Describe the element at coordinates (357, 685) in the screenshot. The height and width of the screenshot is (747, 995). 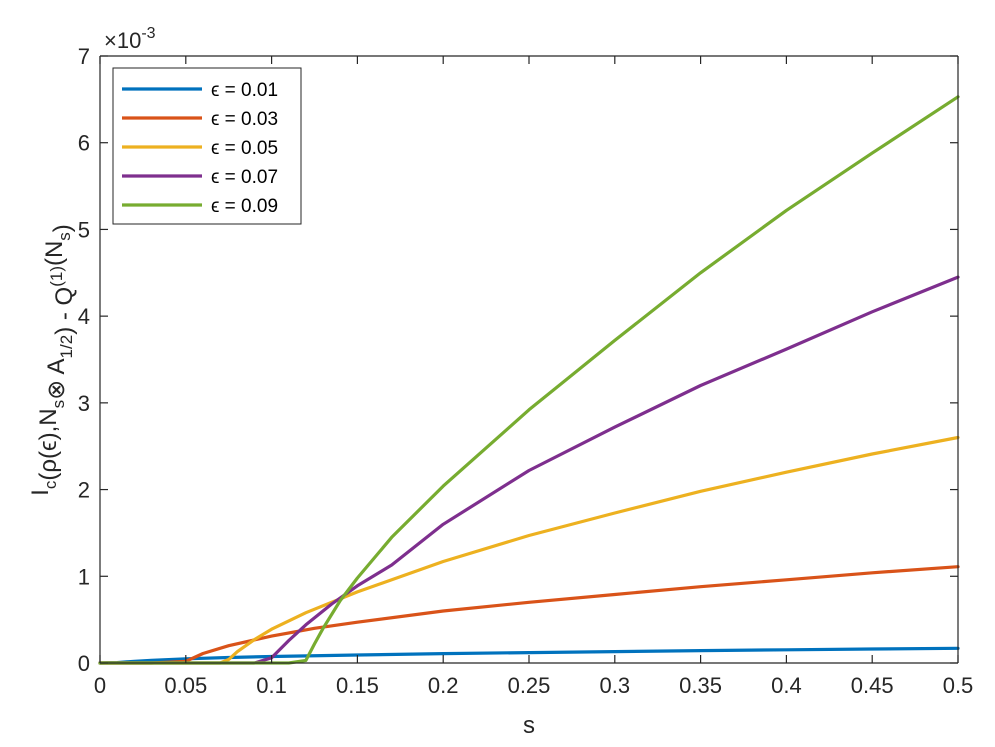
I see `x-tick-label: 0.15` at that location.